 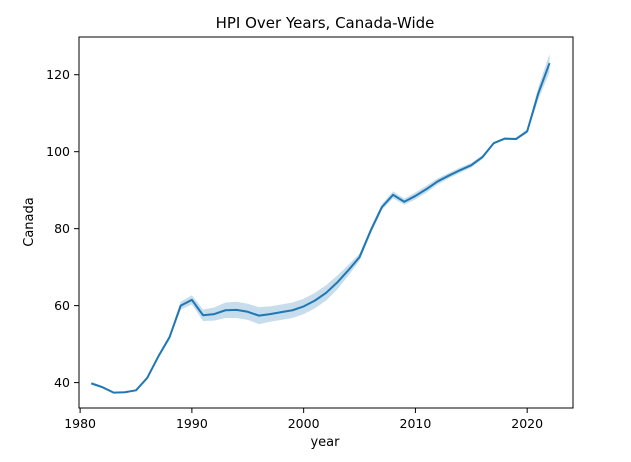 I want to click on y-axis-ticks: 40 60 80 100 120, so click(x=62, y=228).